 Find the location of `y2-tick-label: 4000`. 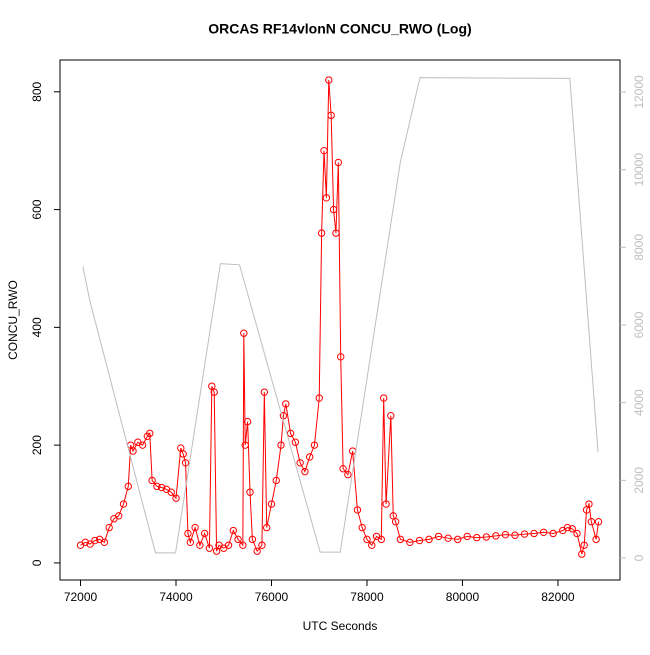

y2-tick-label: 4000 is located at coordinates (639, 402).